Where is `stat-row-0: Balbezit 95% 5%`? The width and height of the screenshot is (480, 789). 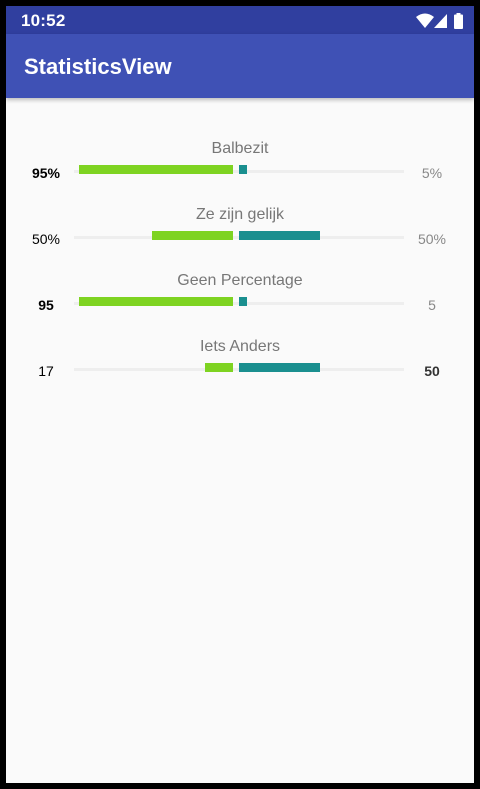 stat-row-0: Balbezit 95% 5% is located at coordinates (240, 170).